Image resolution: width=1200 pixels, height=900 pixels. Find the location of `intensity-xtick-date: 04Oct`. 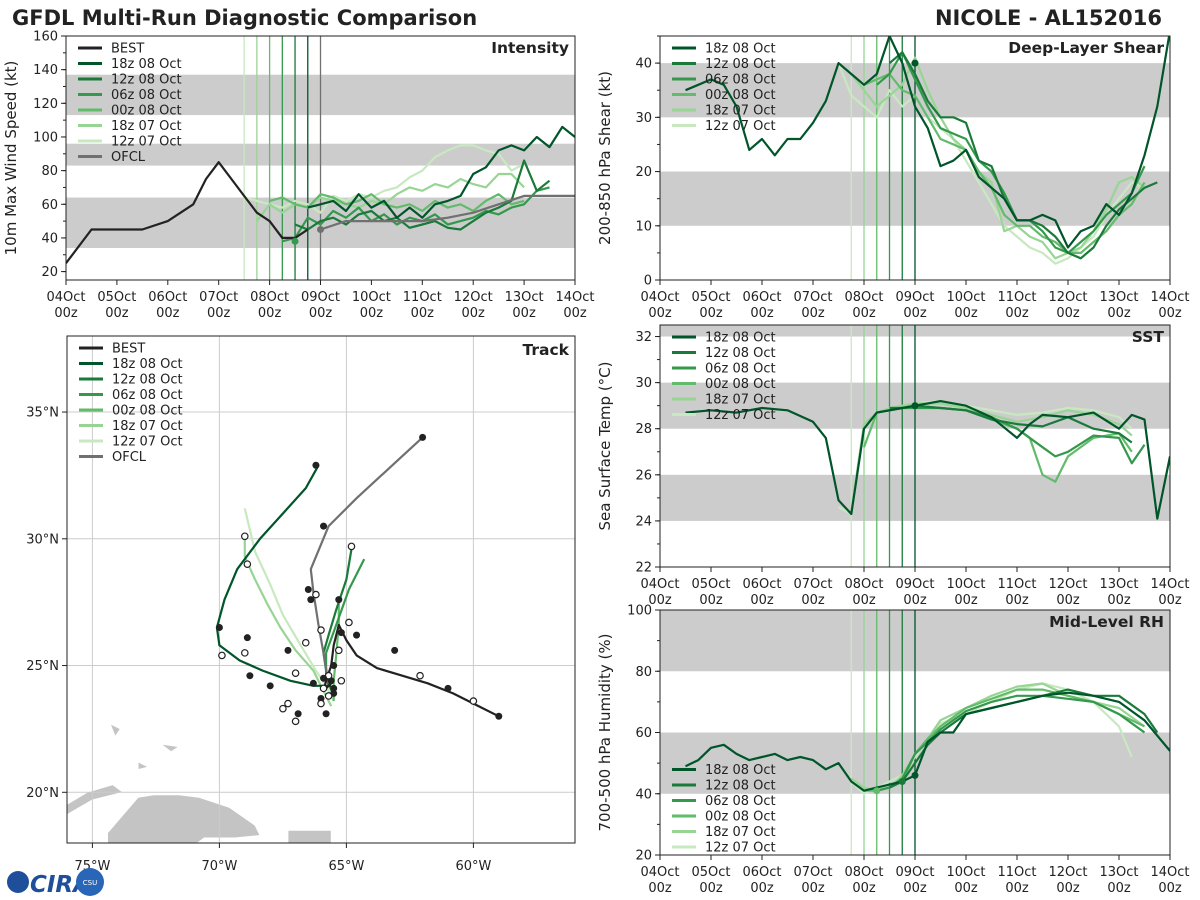

intensity-xtick-date: 04Oct is located at coordinates (65, 297).